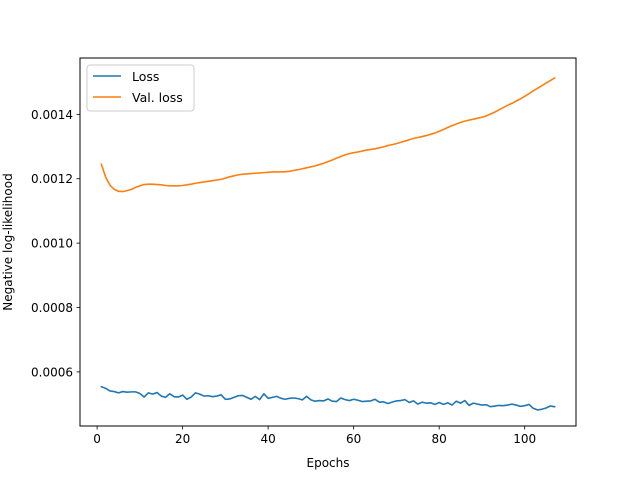  I want to click on x-tick-label: 20, so click(182, 439).